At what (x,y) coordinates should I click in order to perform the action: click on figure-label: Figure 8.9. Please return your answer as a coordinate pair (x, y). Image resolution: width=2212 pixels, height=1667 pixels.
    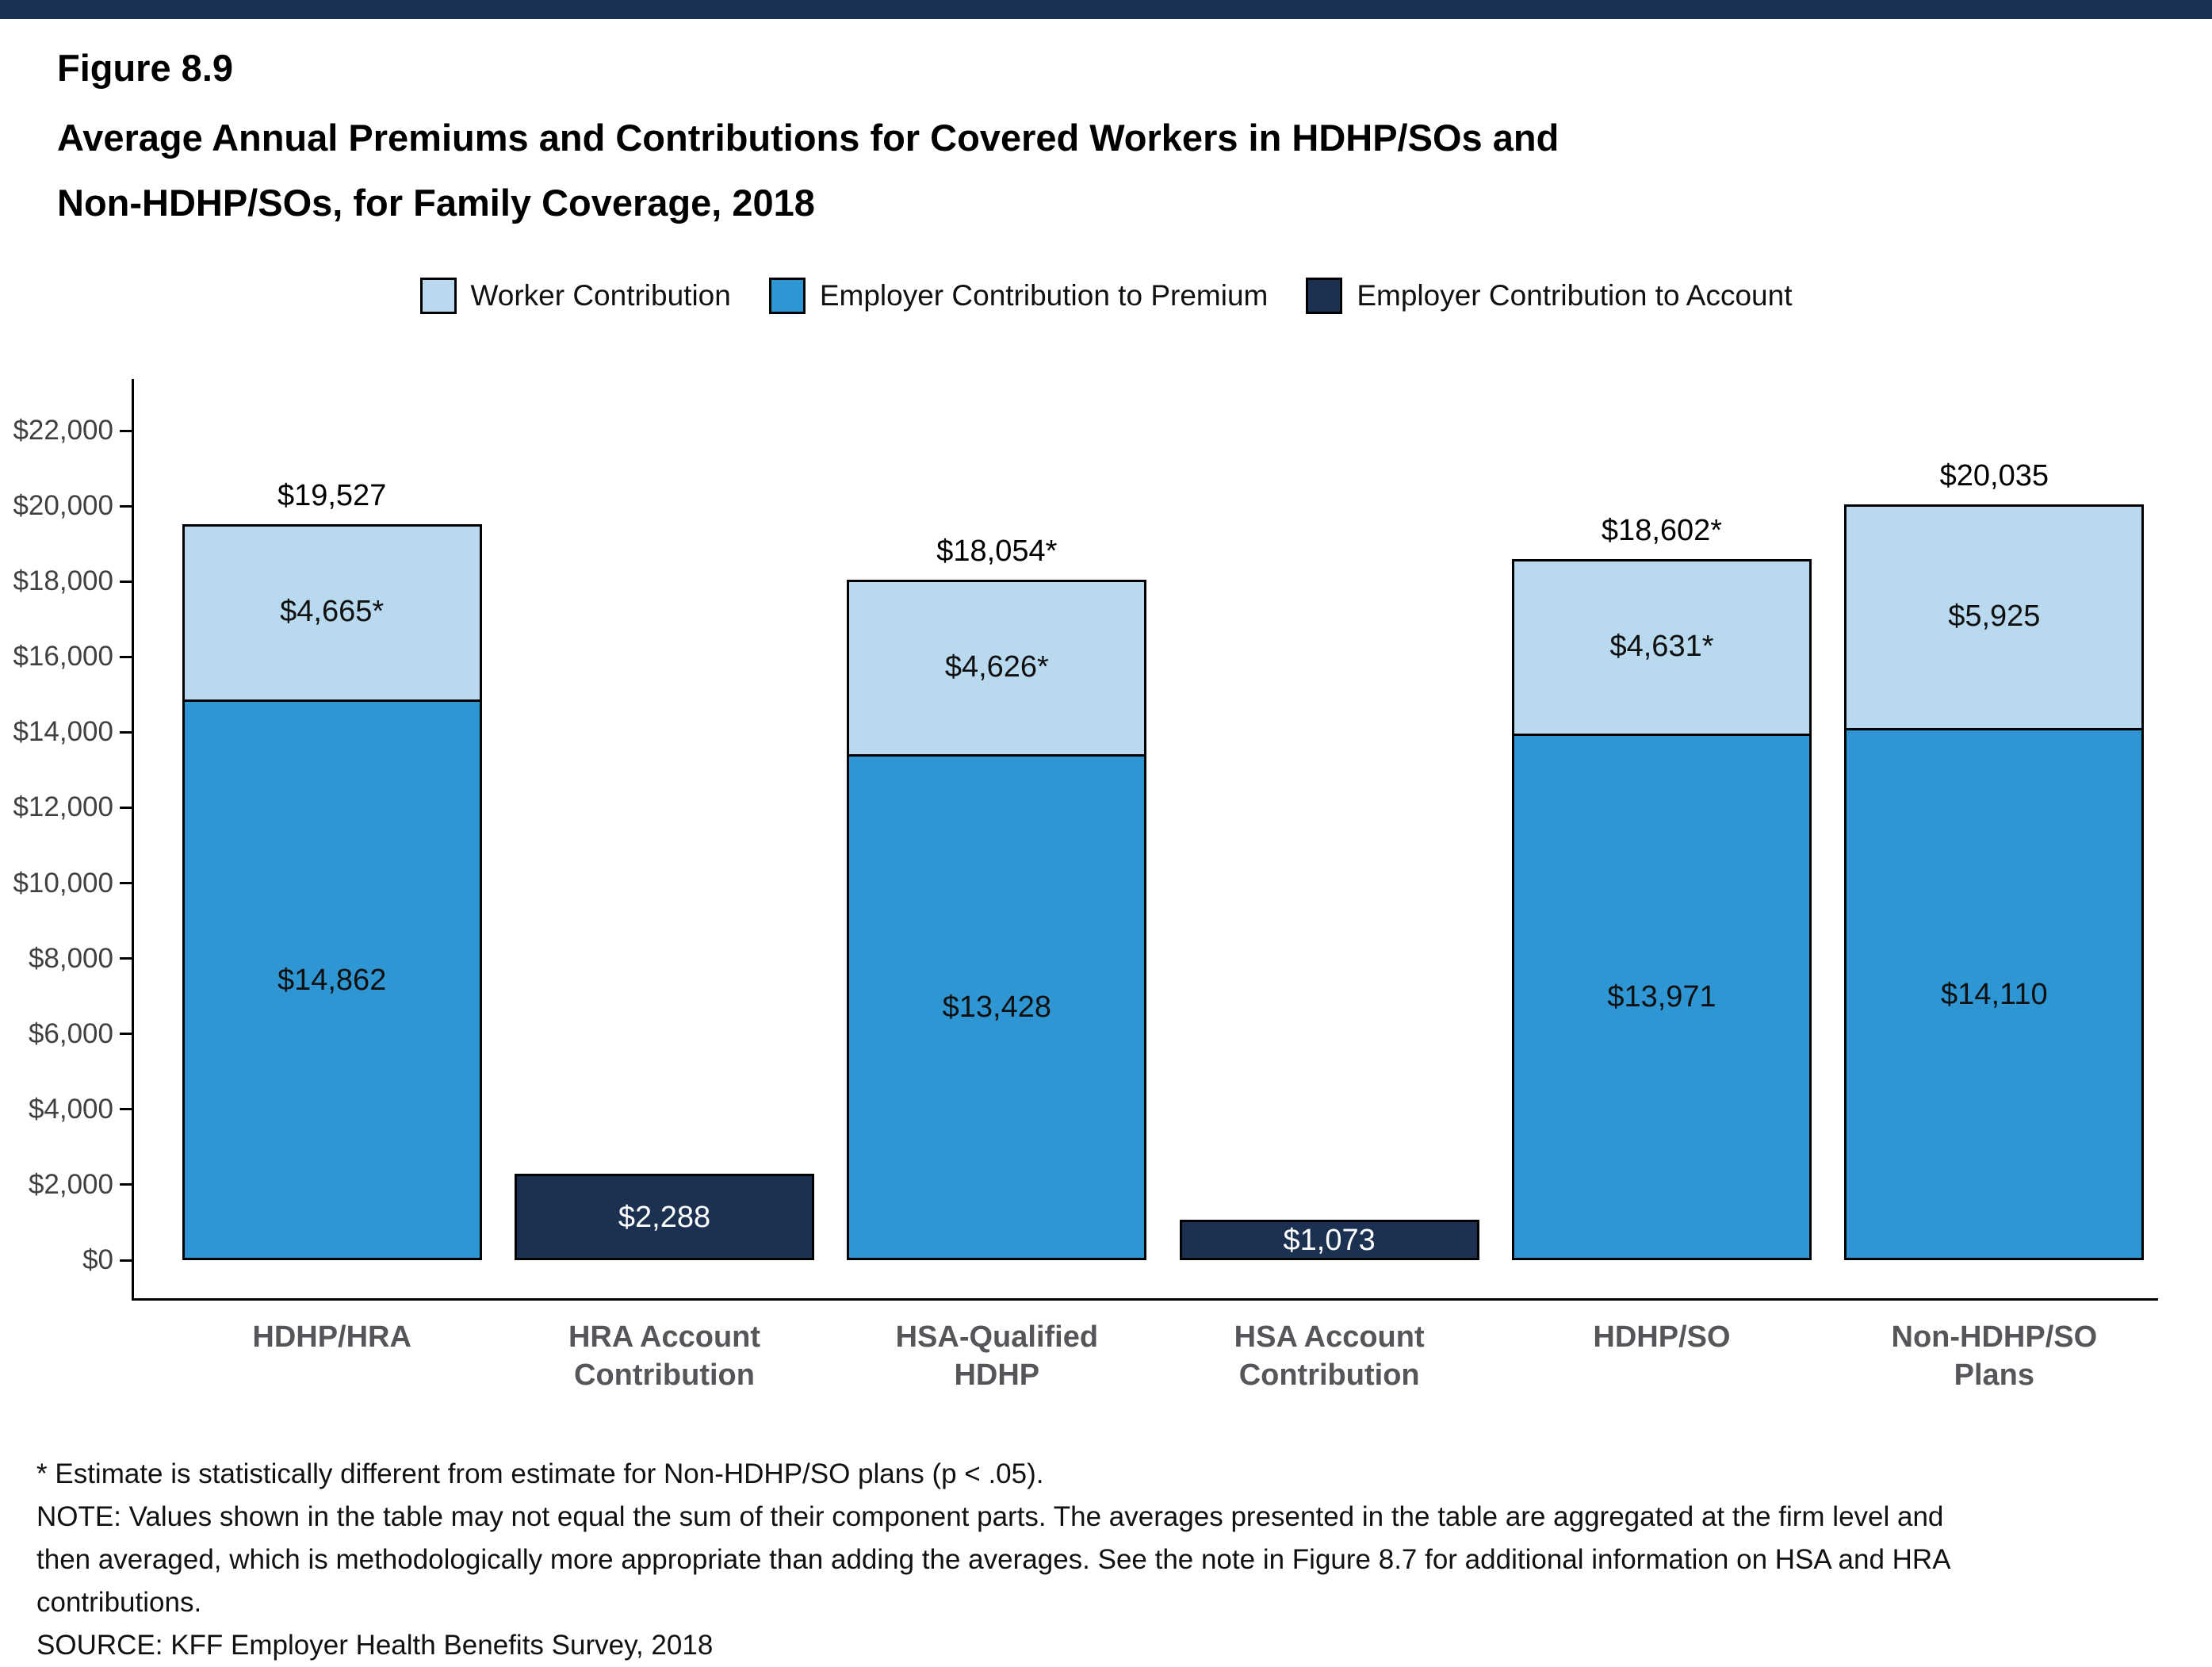
    Looking at the image, I should click on (145, 68).